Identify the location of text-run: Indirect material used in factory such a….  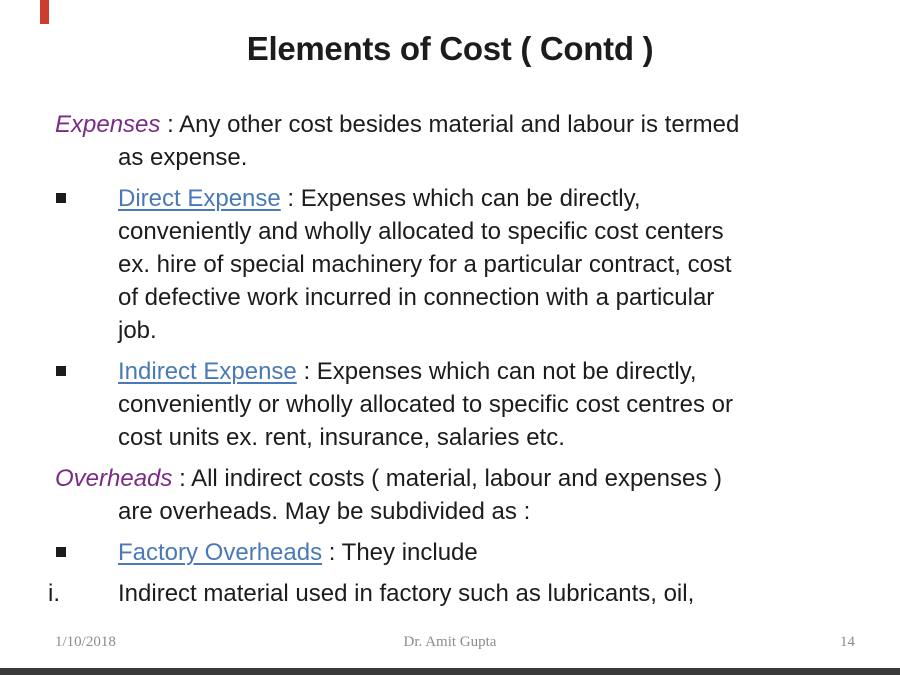
(406, 593).